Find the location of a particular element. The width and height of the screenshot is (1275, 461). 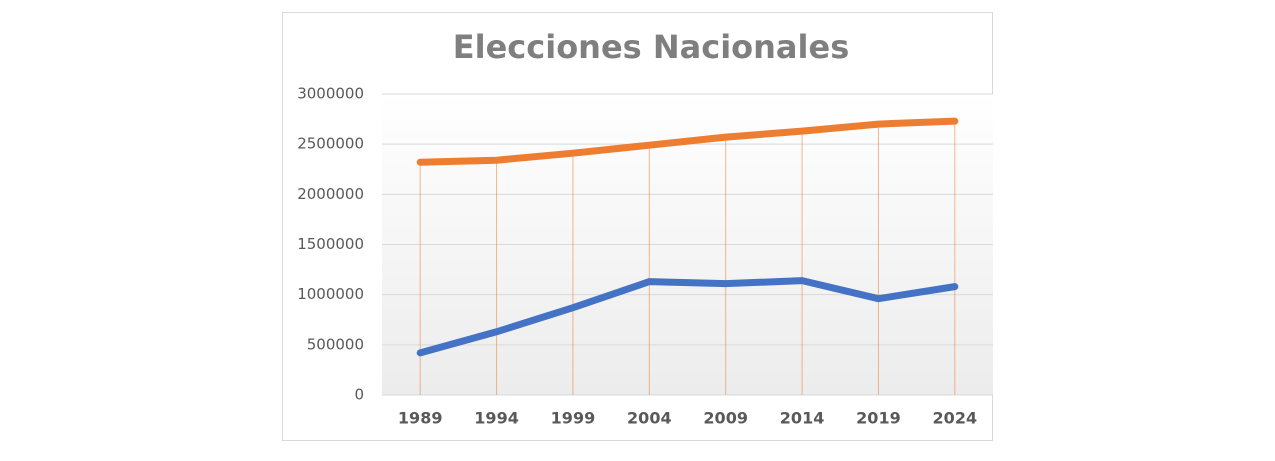

x-tick-label: 2024 is located at coordinates (955, 418).